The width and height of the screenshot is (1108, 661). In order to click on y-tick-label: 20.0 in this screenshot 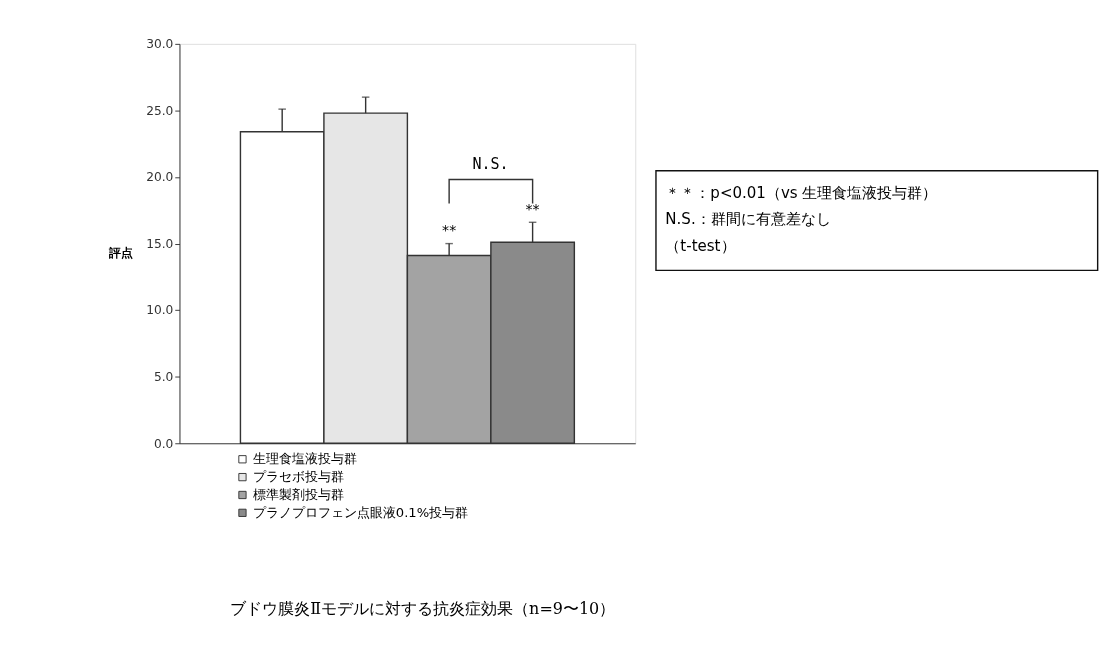, I will do `click(160, 177)`.